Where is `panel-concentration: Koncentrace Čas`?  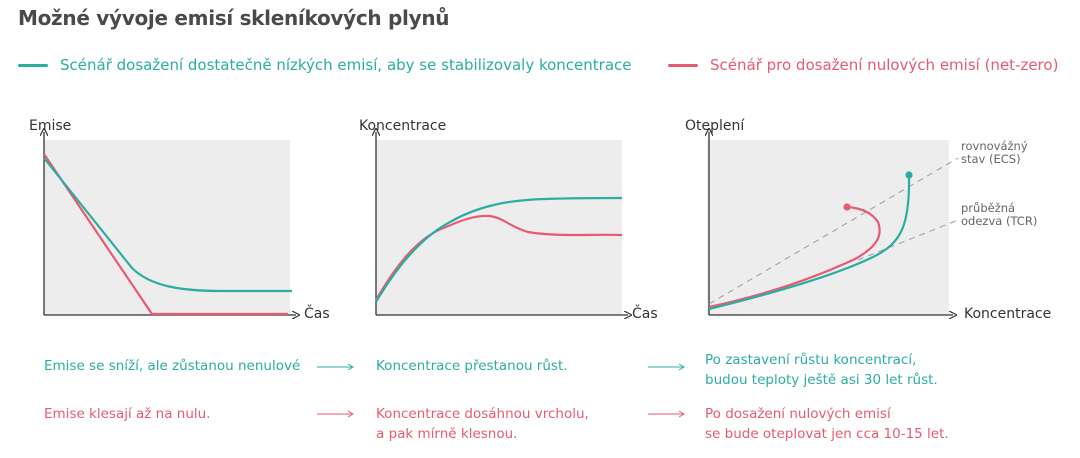
panel-concentration: Koncentrace Čas is located at coordinates (508, 220).